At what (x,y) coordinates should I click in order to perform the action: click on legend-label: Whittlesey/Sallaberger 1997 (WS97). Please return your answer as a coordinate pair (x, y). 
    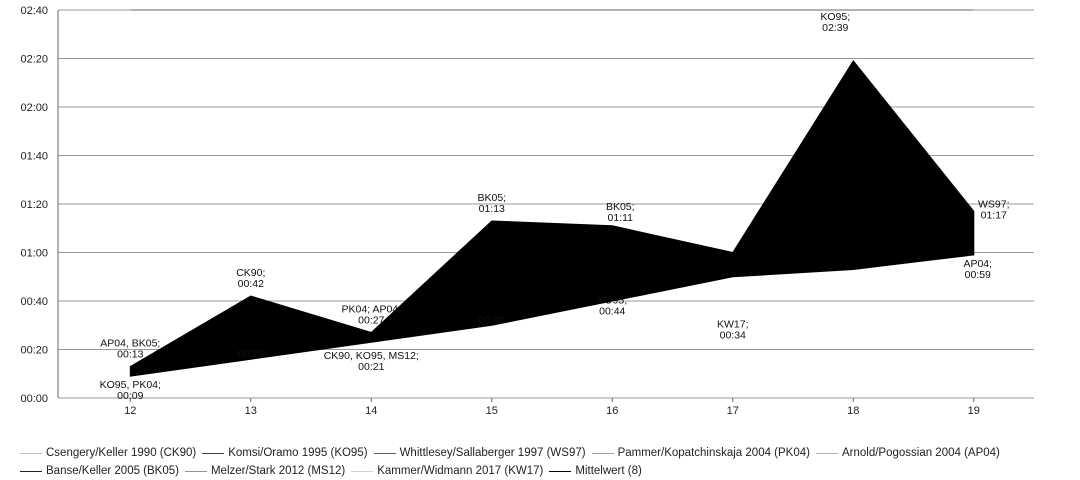
    Looking at the image, I should click on (492, 453).